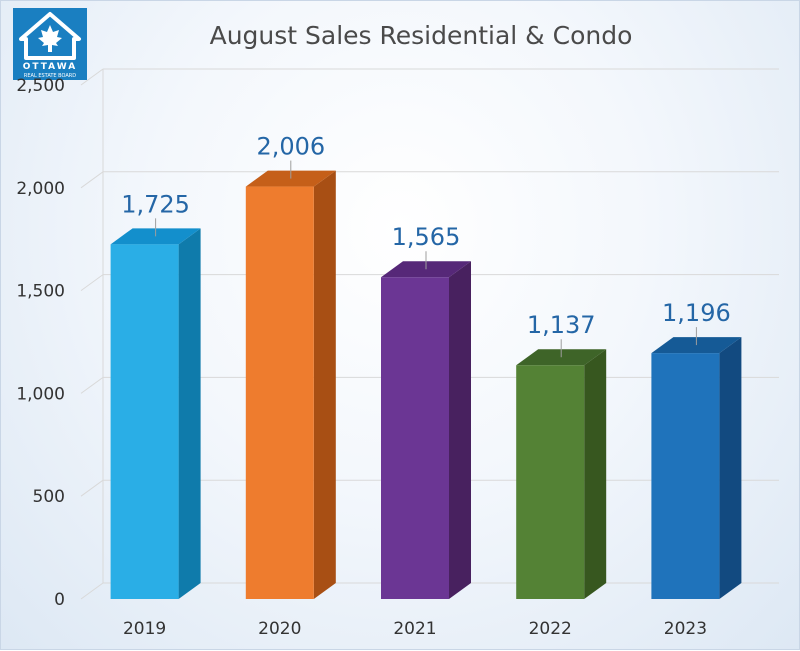 The height and width of the screenshot is (651, 800). What do you see at coordinates (685, 629) in the screenshot?
I see `x-tick-label: 2023` at bounding box center [685, 629].